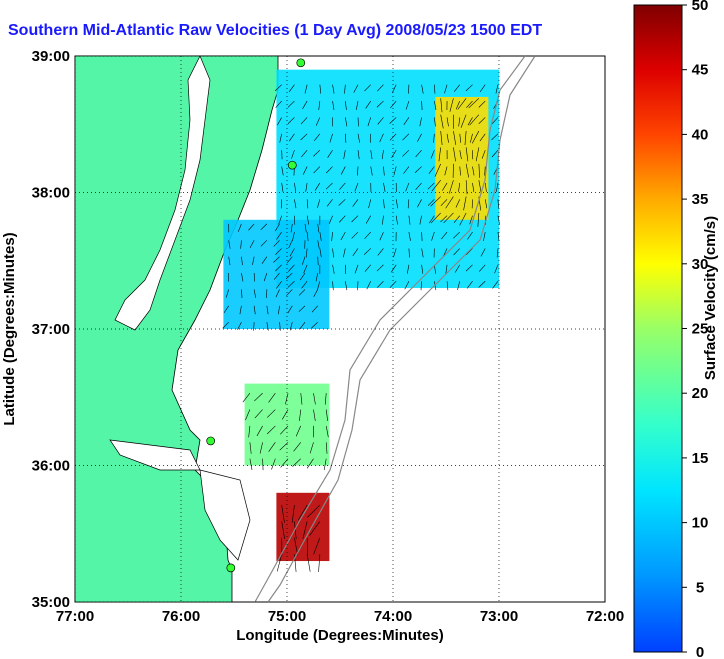  I want to click on colorbar-tick-label: 40, so click(700, 134).